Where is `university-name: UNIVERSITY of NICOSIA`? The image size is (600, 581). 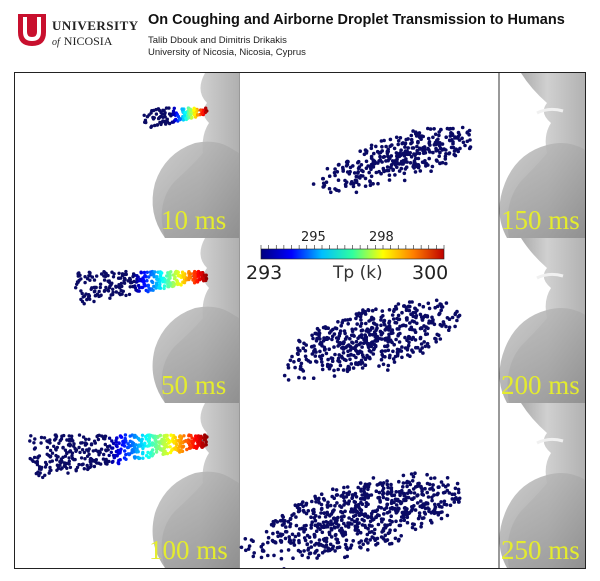
university-name: UNIVERSITY of NICOSIA is located at coordinates (95, 33).